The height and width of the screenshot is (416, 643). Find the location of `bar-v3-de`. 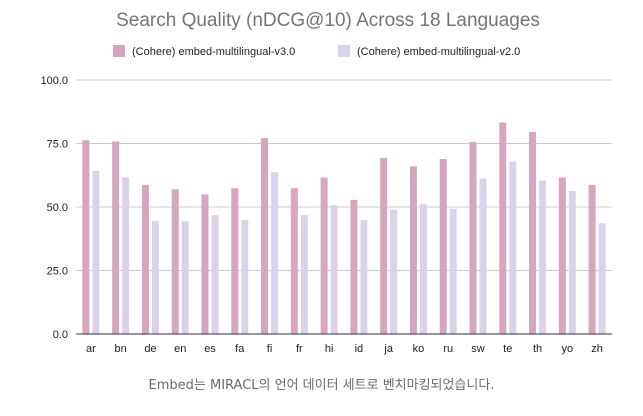

bar-v3-de is located at coordinates (145, 259).